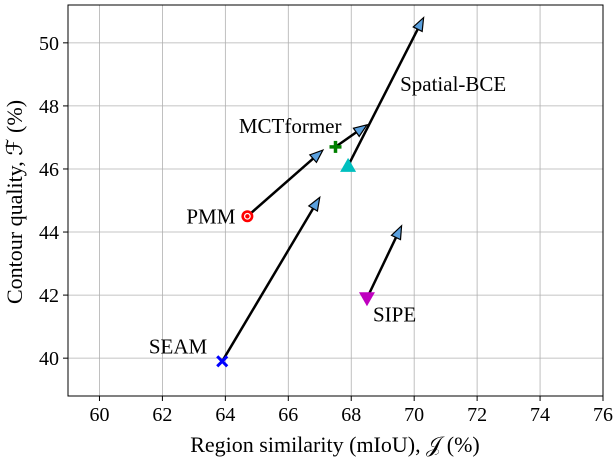  I want to click on x-tick-label: 70, so click(414, 415).